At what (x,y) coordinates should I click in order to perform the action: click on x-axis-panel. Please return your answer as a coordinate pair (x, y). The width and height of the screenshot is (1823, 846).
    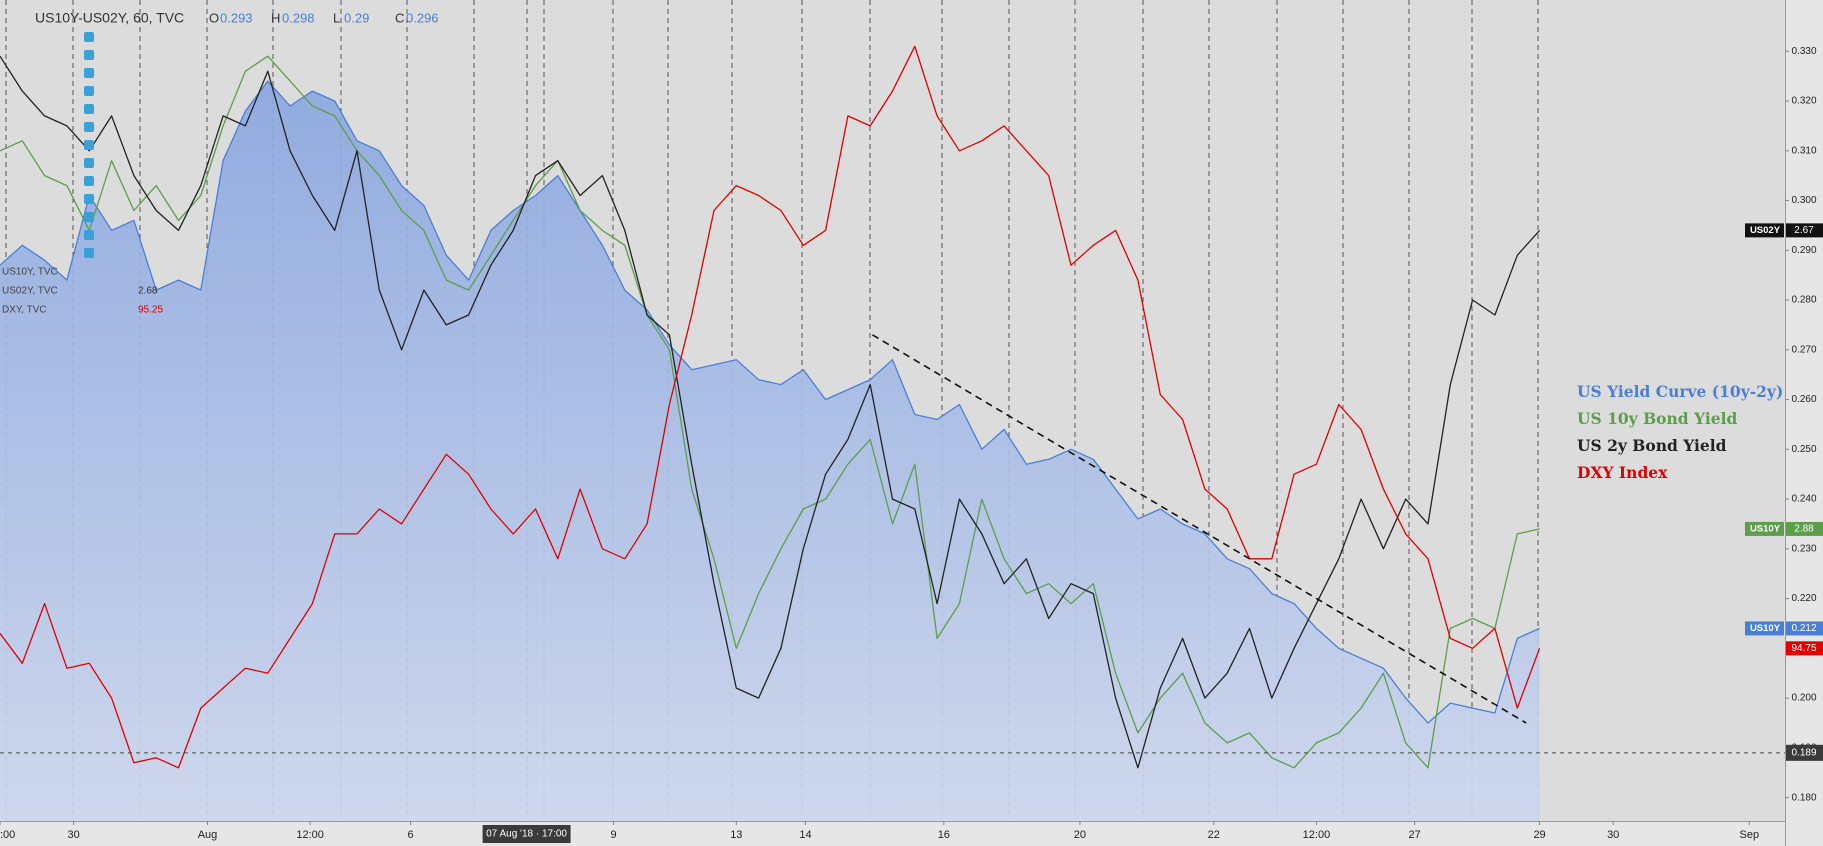
    Looking at the image, I should click on (892, 834).